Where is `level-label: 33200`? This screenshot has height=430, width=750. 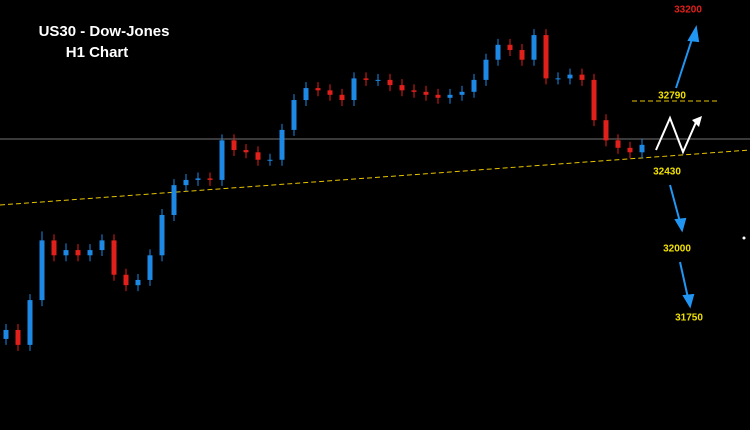
level-label: 33200 is located at coordinates (688, 10).